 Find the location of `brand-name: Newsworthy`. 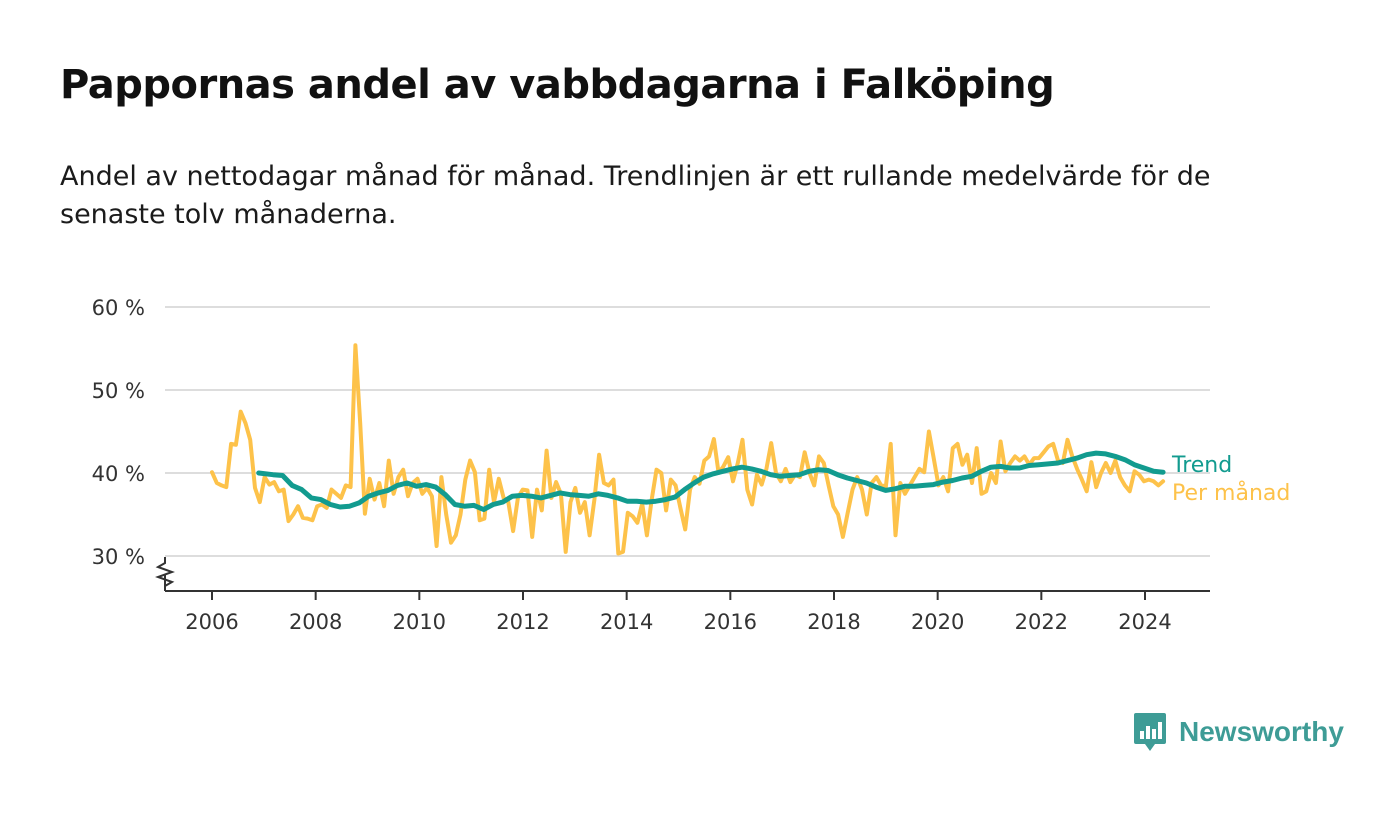

brand-name: Newsworthy is located at coordinates (1261, 731).